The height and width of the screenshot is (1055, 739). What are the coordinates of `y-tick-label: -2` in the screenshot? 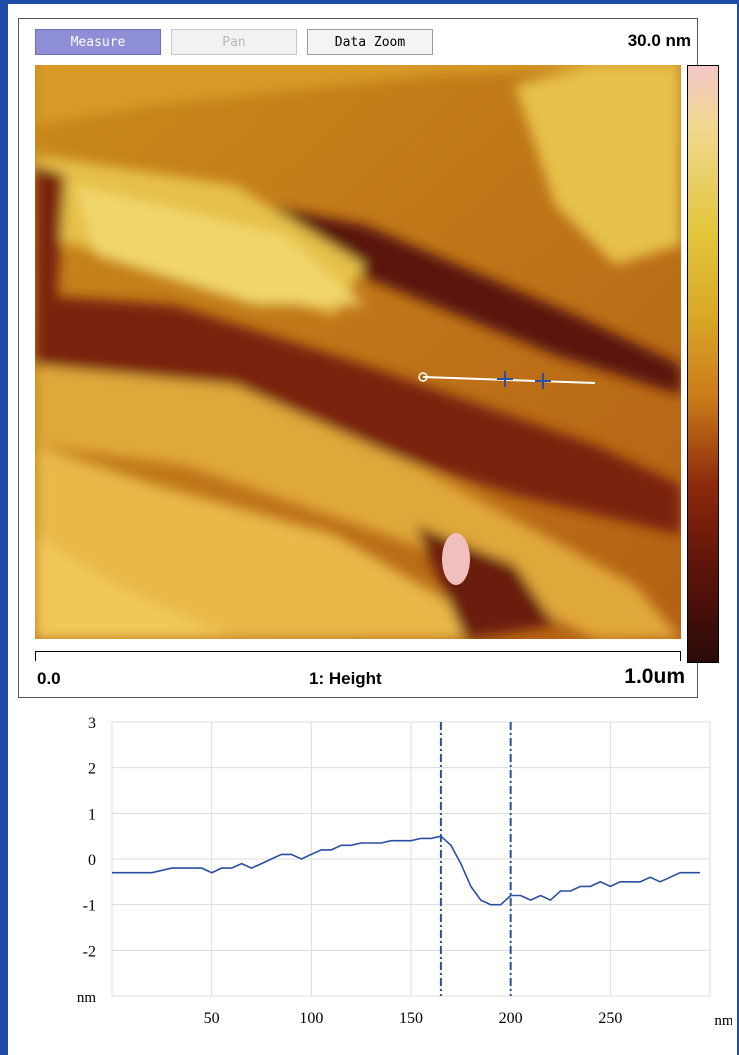 It's located at (89, 951).